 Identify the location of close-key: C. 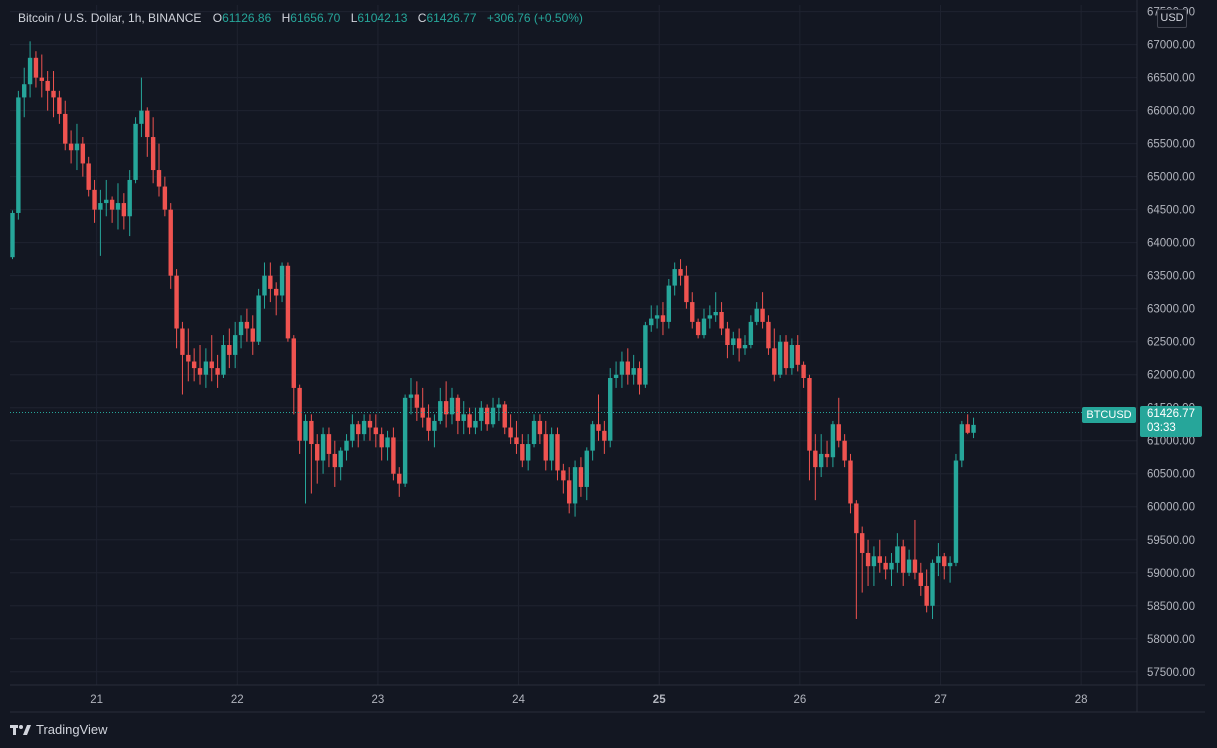
(422, 18).